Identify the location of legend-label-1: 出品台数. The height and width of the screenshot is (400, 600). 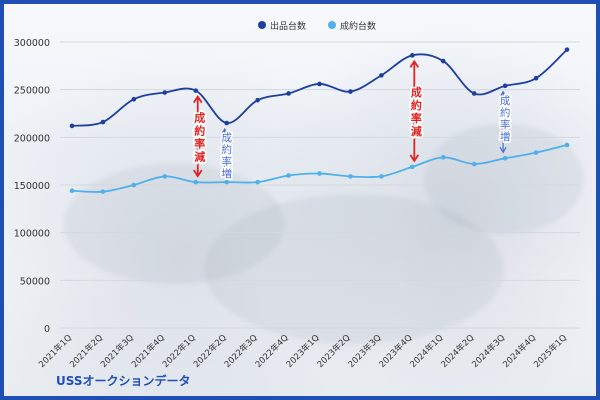
(288, 26).